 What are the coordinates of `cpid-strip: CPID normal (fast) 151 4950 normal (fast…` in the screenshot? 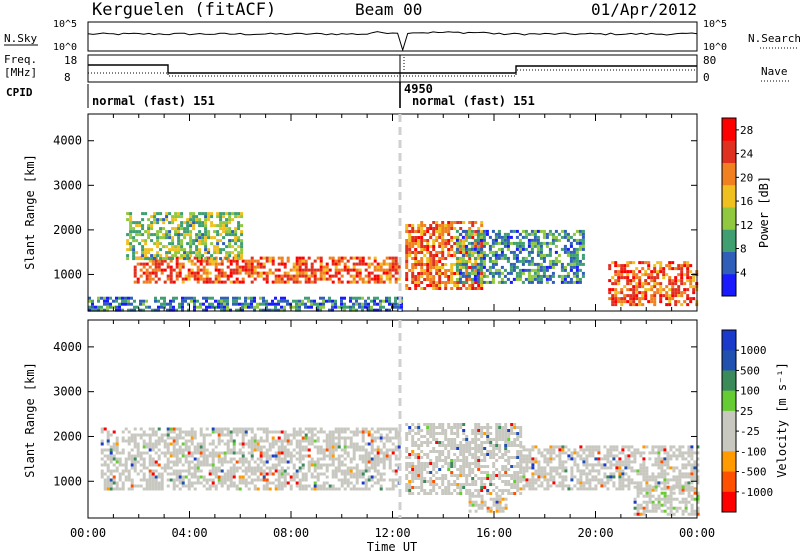 It's located at (270, 95).